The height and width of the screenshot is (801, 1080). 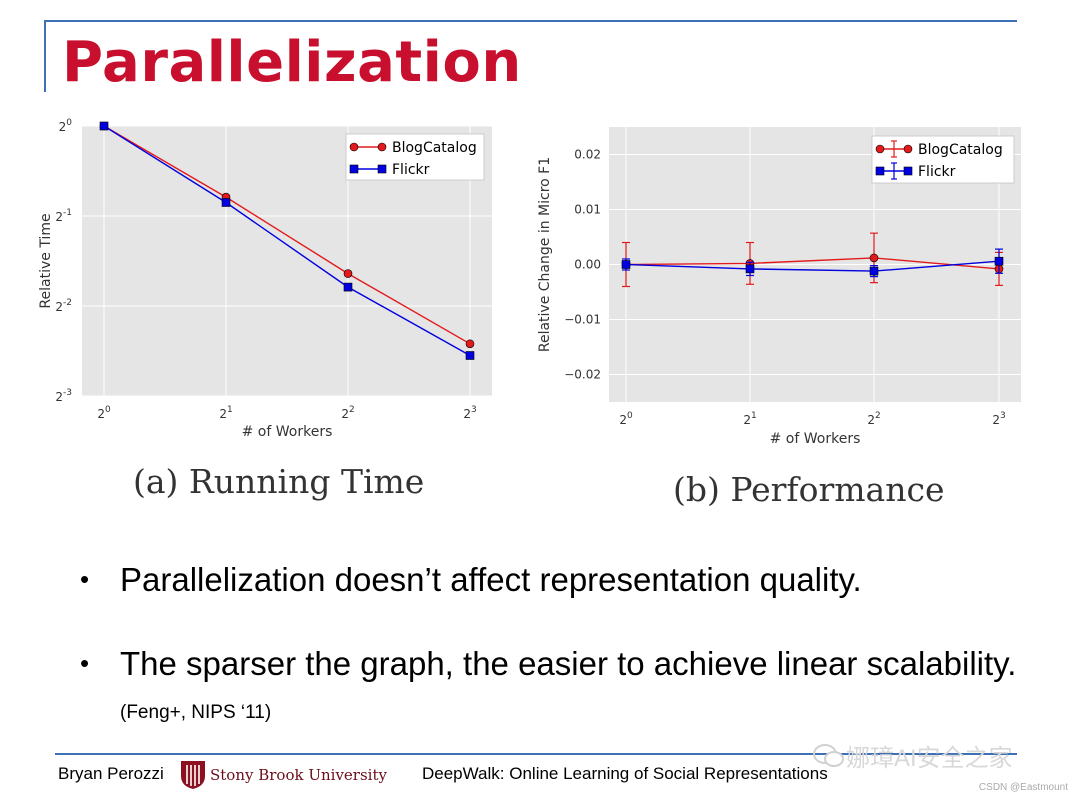 What do you see at coordinates (1023, 787) in the screenshot?
I see `credit-text: CSDN @Eastmount` at bounding box center [1023, 787].